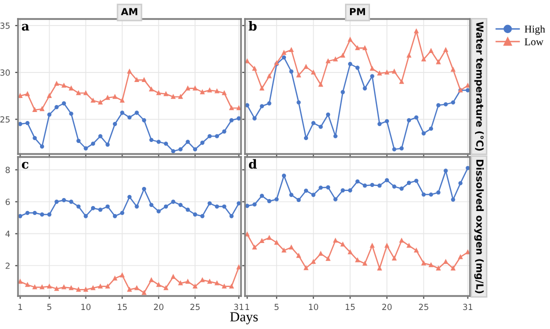 The width and height of the screenshot is (550, 329). Describe the element at coordinates (534, 42) in the screenshot. I see `legend-label: Low` at that location.